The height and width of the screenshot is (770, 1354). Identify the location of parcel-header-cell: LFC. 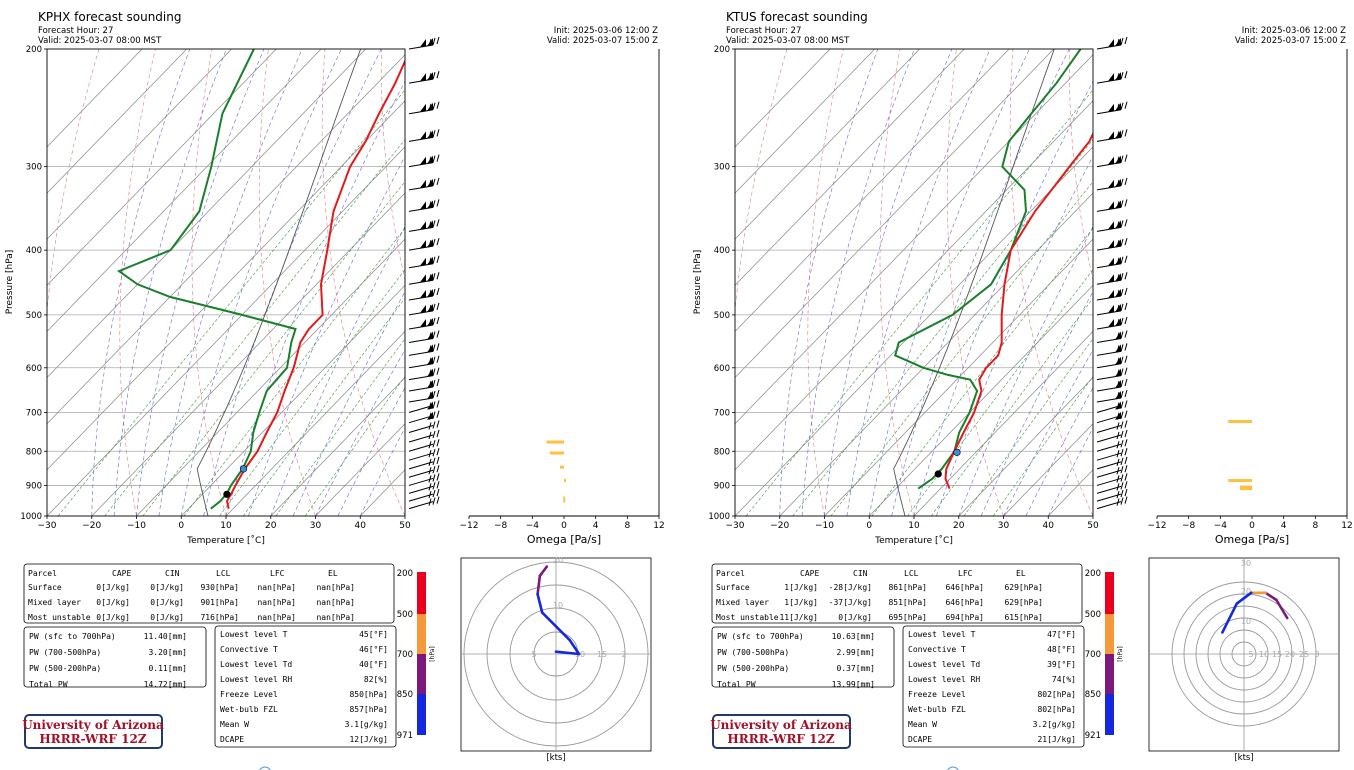
(277, 573).